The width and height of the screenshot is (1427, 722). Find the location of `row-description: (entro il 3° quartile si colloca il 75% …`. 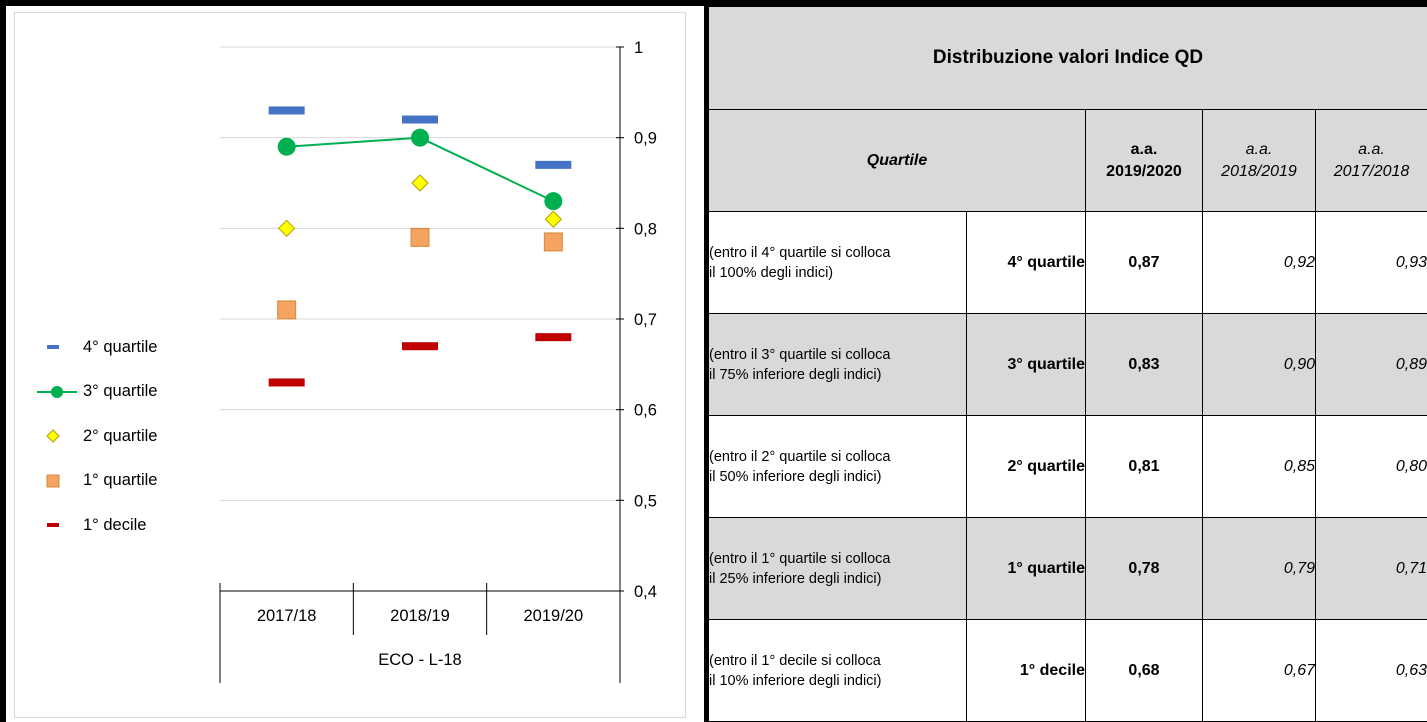

row-description: (entro il 3° quartile si colloca il 75% … is located at coordinates (837, 364).